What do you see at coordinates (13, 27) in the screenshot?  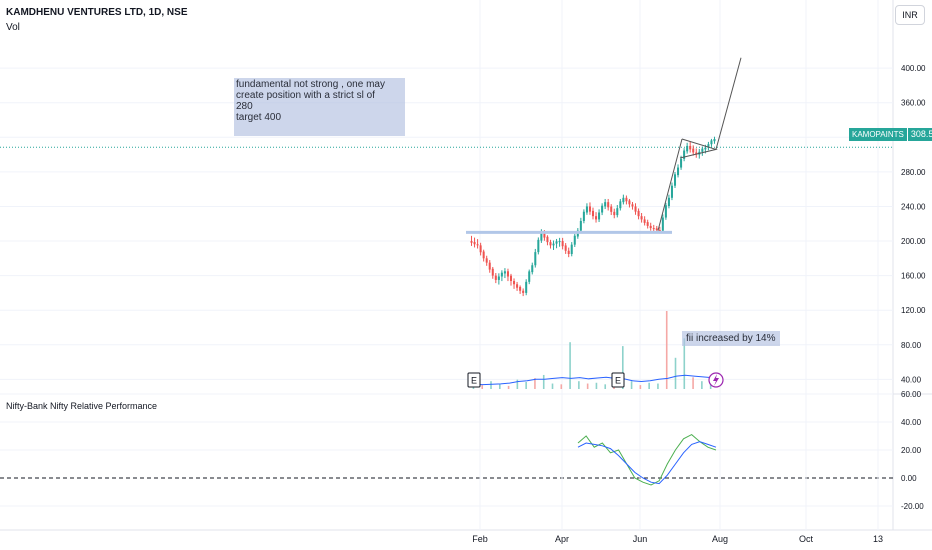 I see `volume-label: Vol` at bounding box center [13, 27].